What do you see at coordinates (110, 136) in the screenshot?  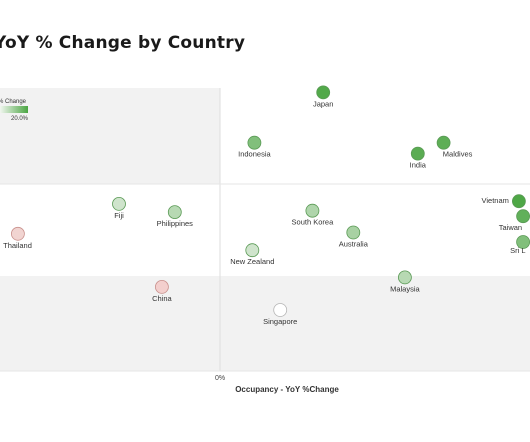 I see `band-upper-left` at bounding box center [110, 136].